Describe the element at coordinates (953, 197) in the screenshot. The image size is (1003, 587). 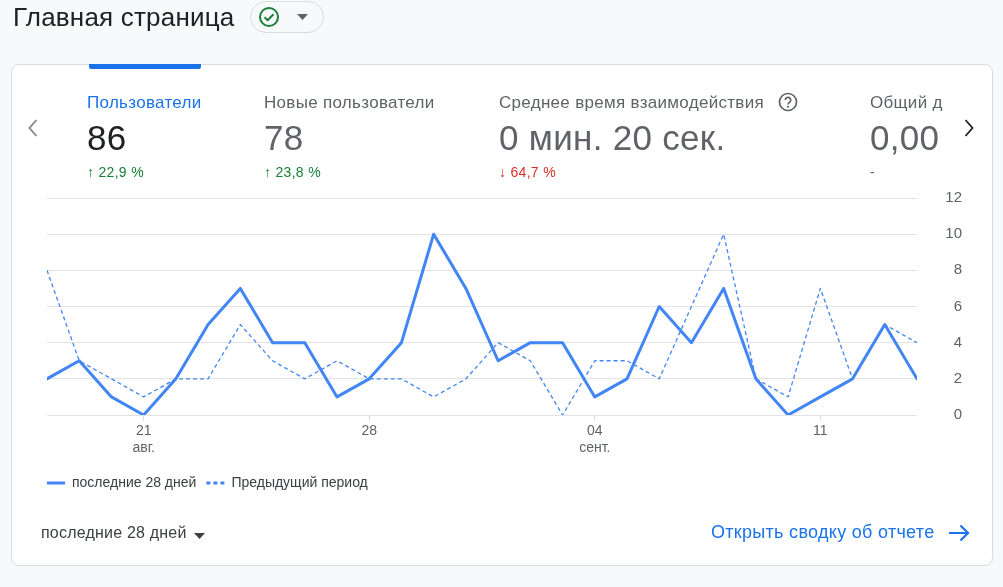
I see `y-tick-label: 12` at that location.